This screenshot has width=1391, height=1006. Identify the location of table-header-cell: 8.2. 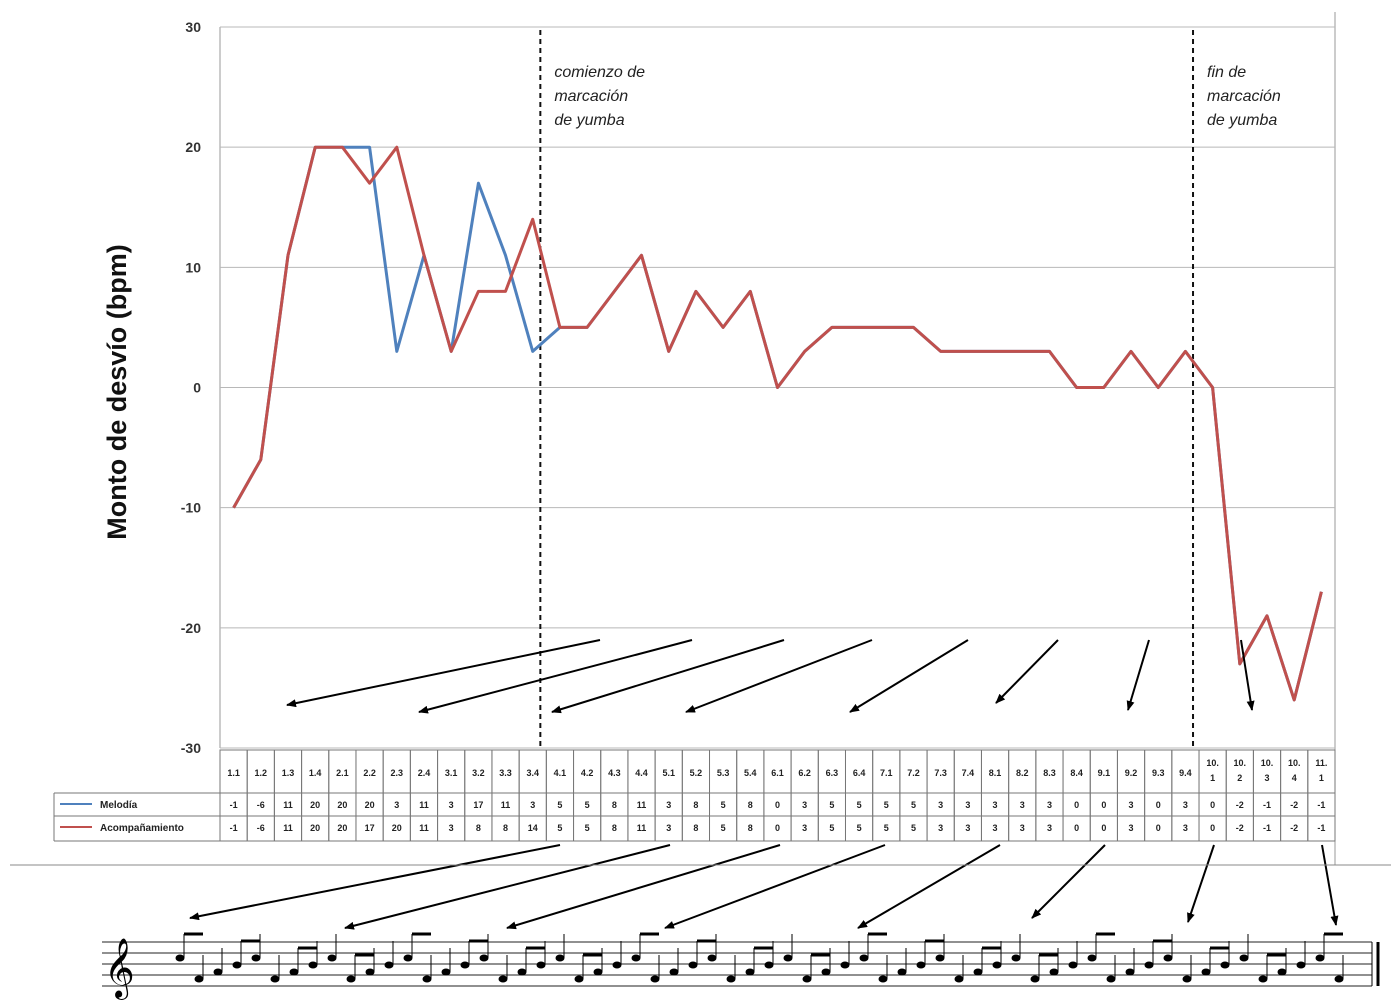
(1022, 773).